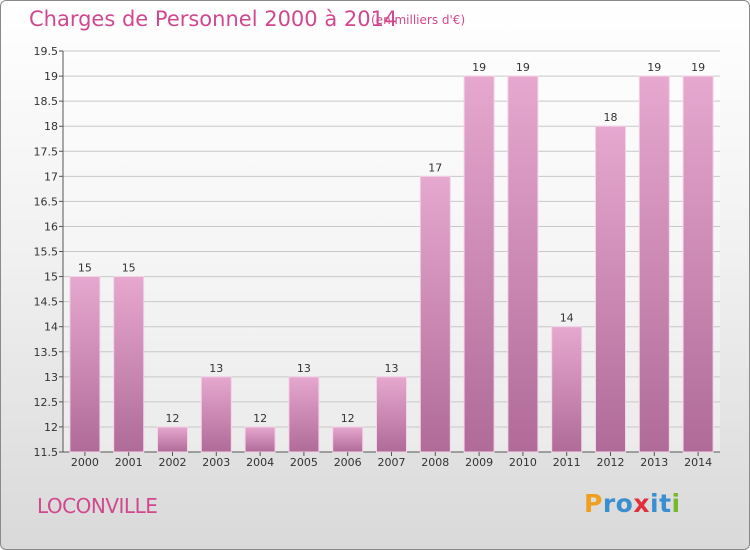 This screenshot has height=550, width=750. Describe the element at coordinates (46, 151) in the screenshot. I see `y-tick-label: 17.5` at that location.